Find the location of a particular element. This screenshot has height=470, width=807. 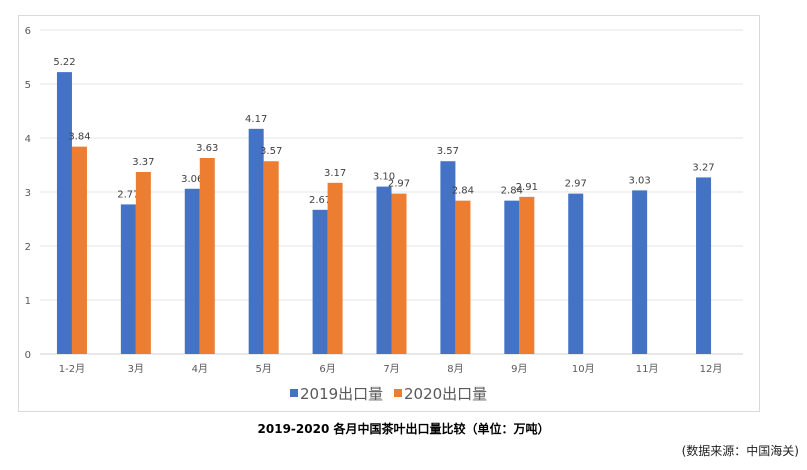

data-label: 2.67 is located at coordinates (320, 200).